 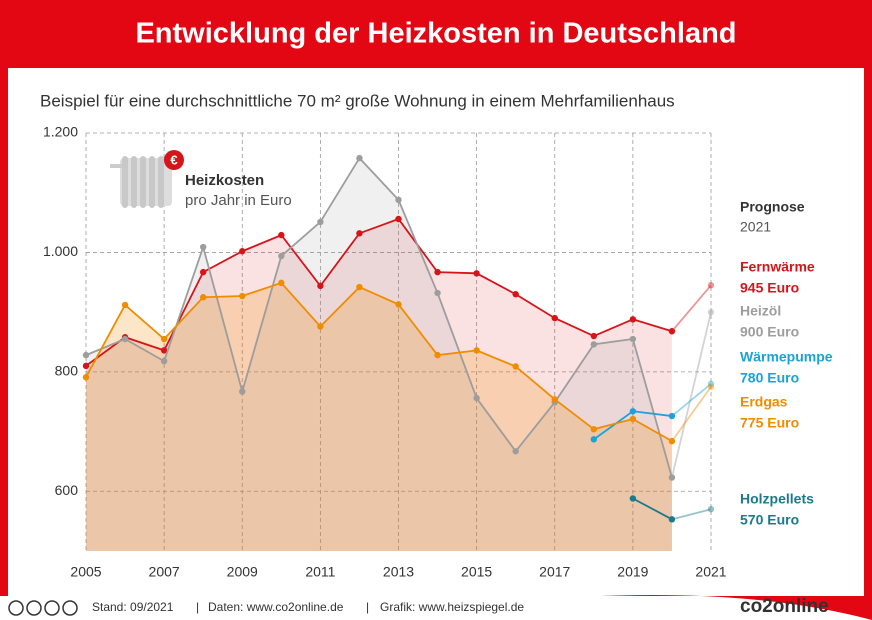 I want to click on series-line, so click(x=652, y=509).